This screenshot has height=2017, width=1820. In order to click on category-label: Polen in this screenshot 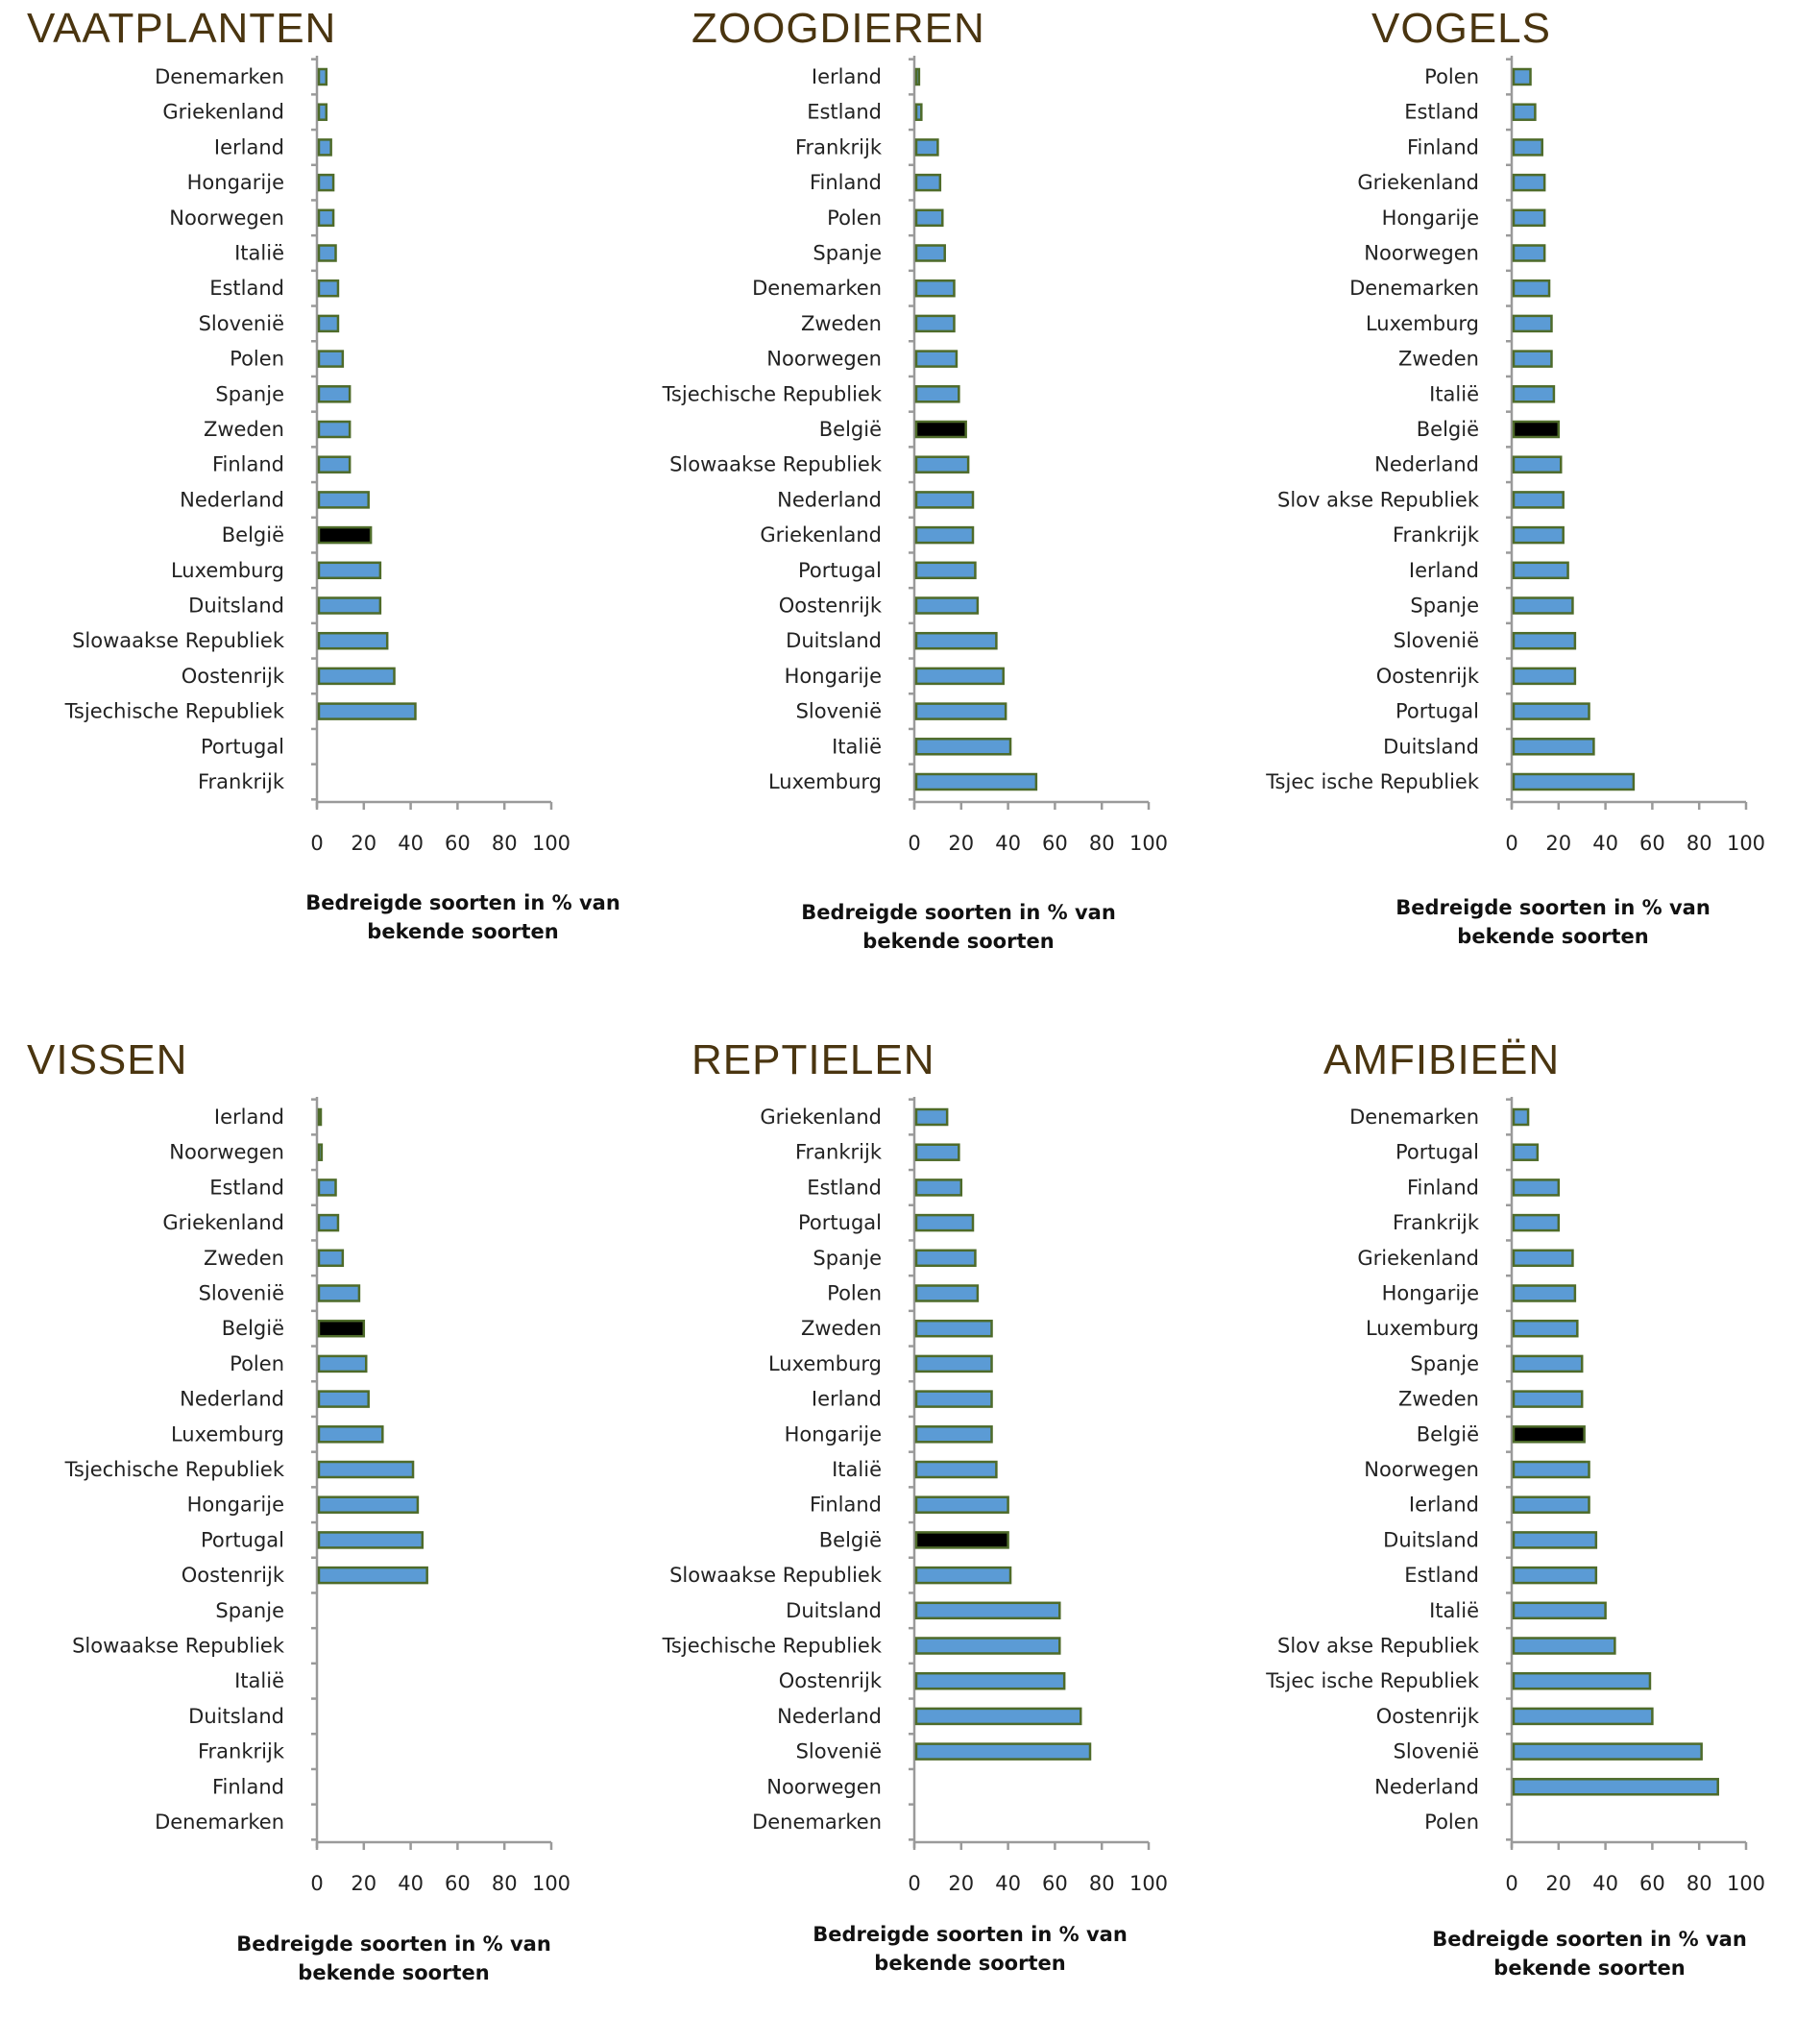, I will do `click(1452, 76)`.